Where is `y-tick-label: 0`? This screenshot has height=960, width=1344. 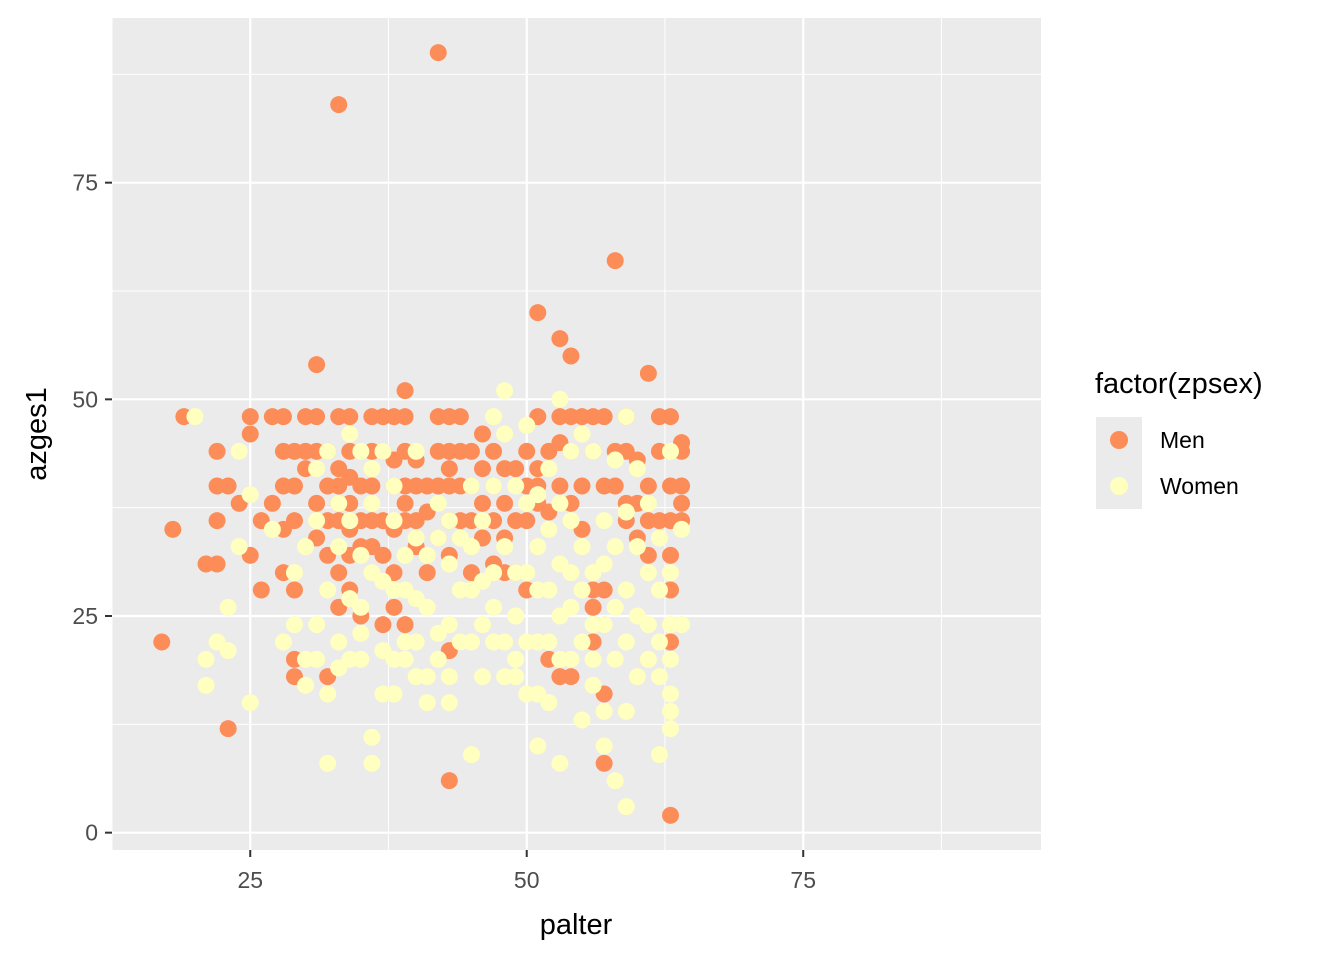 y-tick-label: 0 is located at coordinates (91, 833).